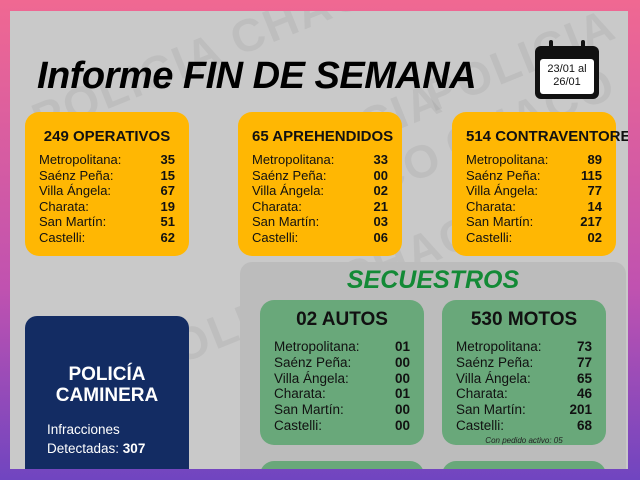 The image size is (640, 480). I want to click on list-item: San Martín: 00, so click(342, 410).